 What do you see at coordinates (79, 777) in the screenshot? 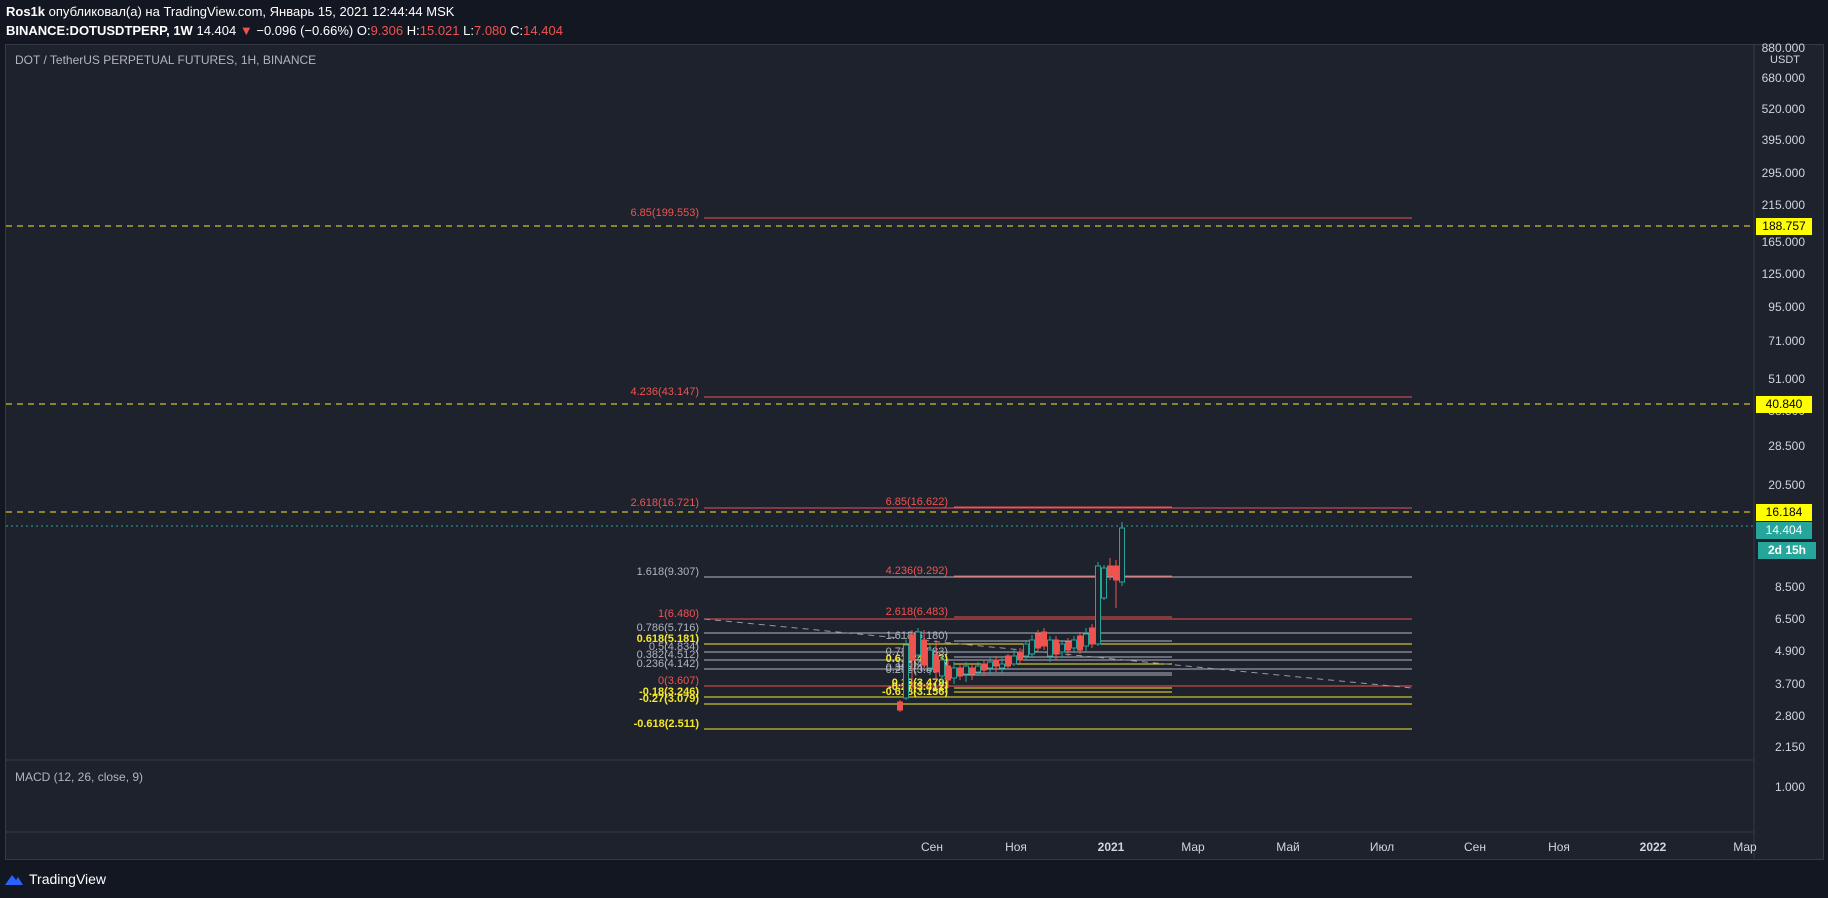
I see `macd-label: MACD (12, 26, close, 9)` at bounding box center [79, 777].